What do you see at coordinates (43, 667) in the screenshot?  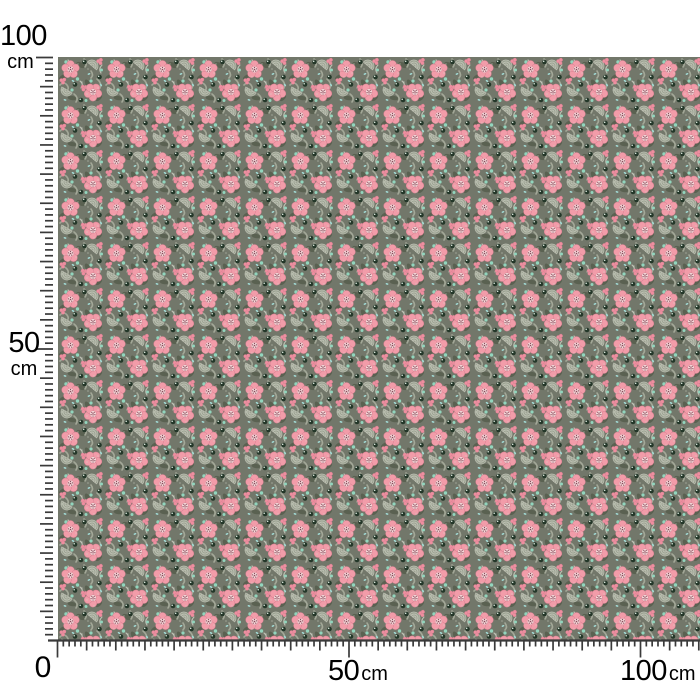 I see `ruler-origin-label: 0` at bounding box center [43, 667].